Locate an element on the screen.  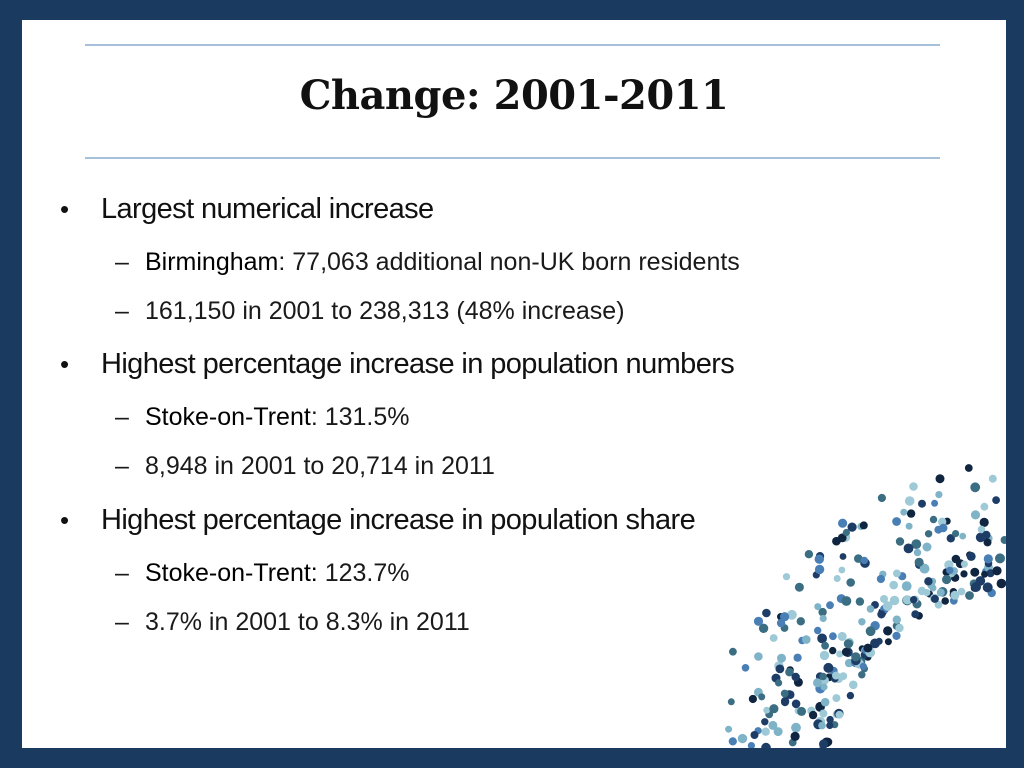
sub-item-lead: Birmingham is located at coordinates (212, 262).